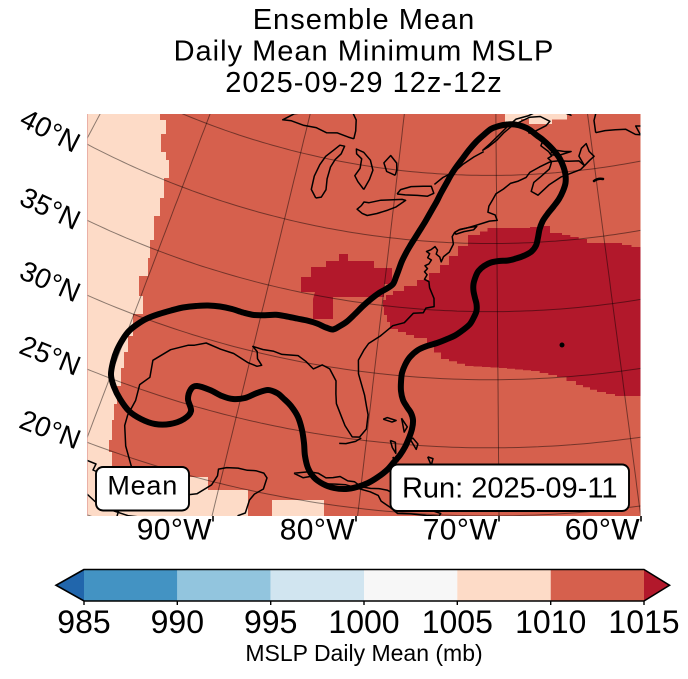  Describe the element at coordinates (364, 83) in the screenshot. I see `svg-text: 2025-09-29 12z-12z` at that location.